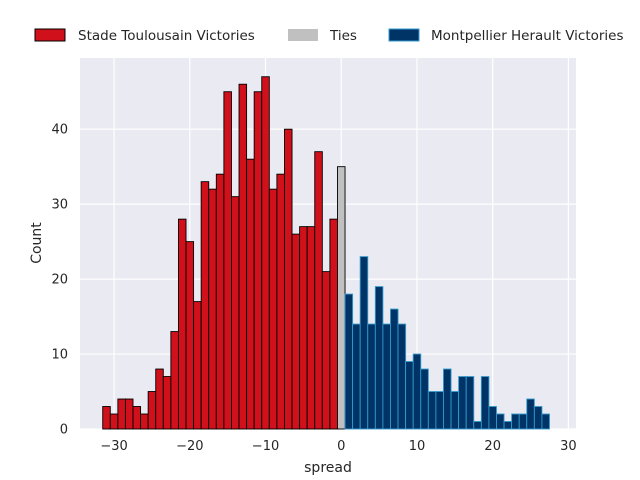 Image resolution: width=640 pixels, height=480 pixels. I want to click on x-tick-label: −10, so click(265, 446).